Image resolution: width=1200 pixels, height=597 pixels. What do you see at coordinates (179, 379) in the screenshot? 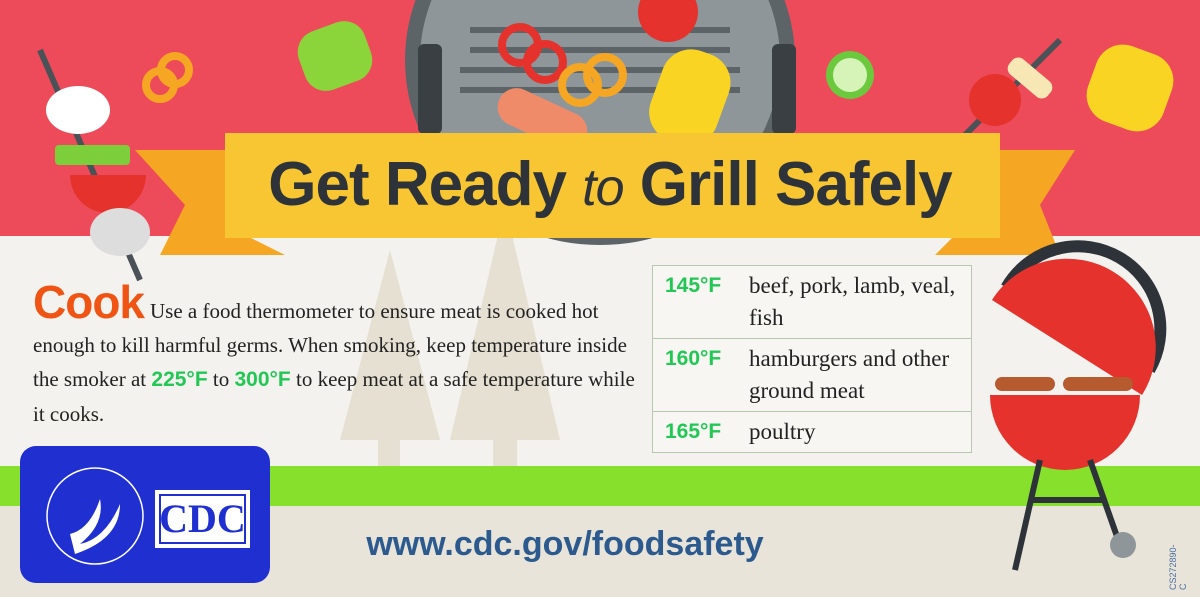
I see `smoker-temp-low: 225°F` at bounding box center [179, 379].